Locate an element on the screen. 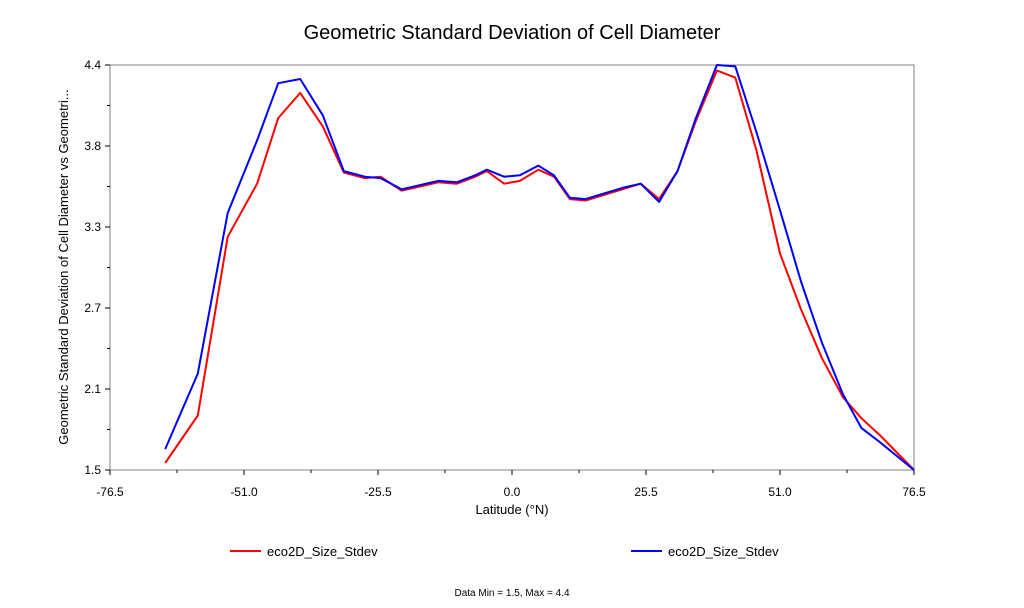 The image size is (1024, 608). x-tick-label: -51.0 is located at coordinates (244, 492).